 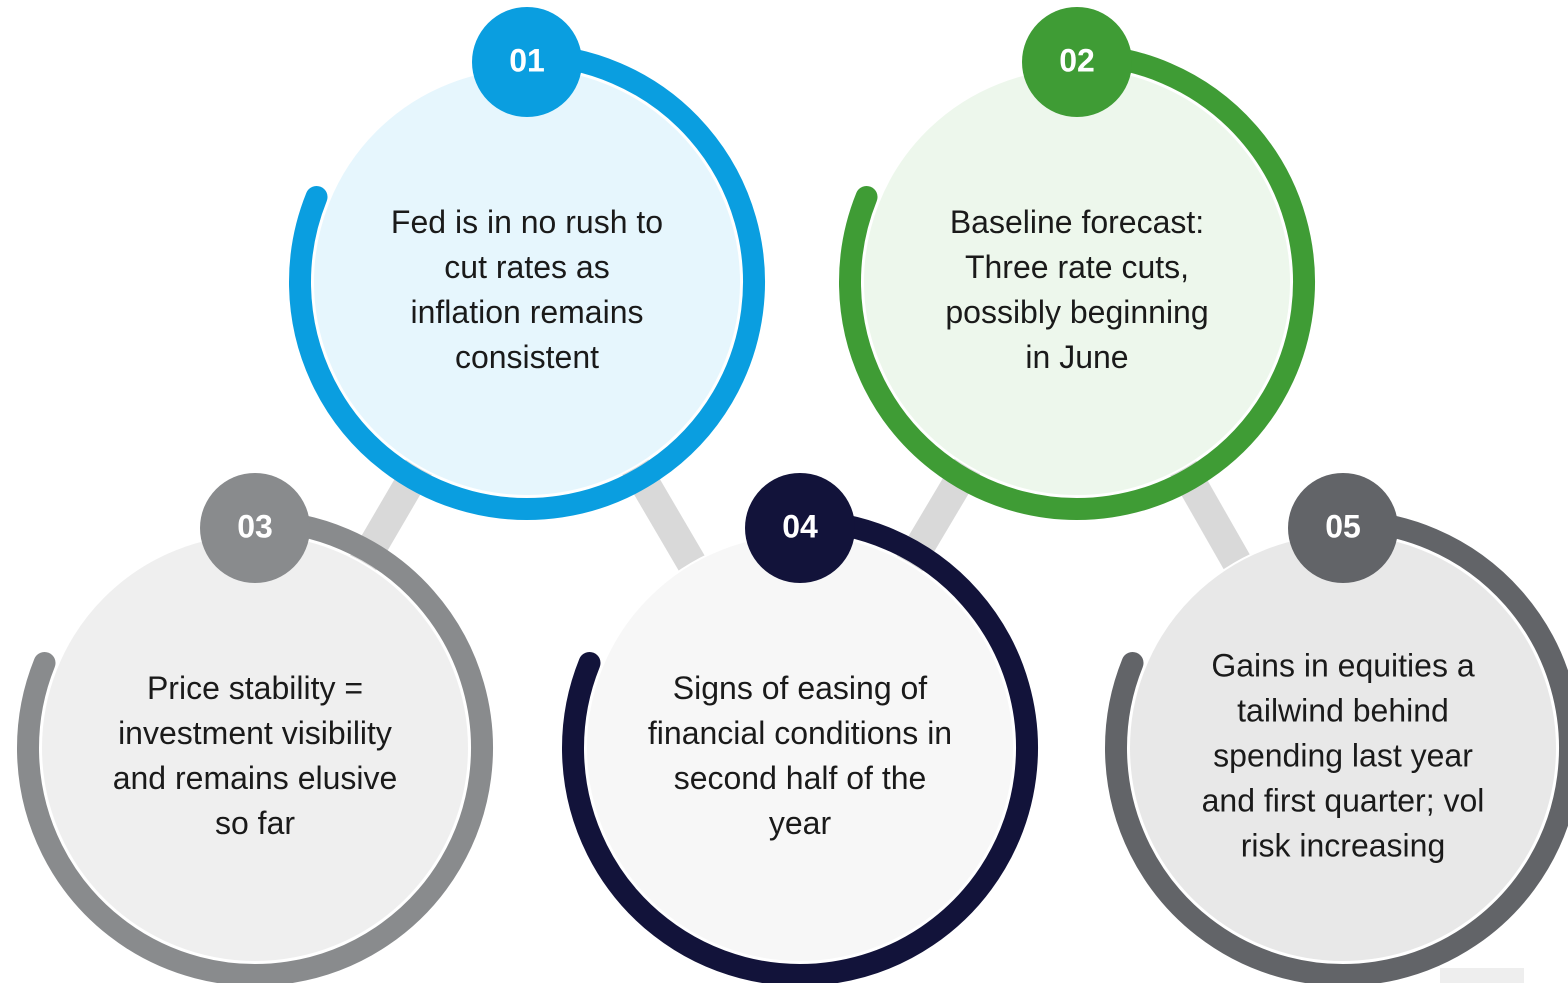 I want to click on node-text: tailwind behind, so click(x=1343, y=710).